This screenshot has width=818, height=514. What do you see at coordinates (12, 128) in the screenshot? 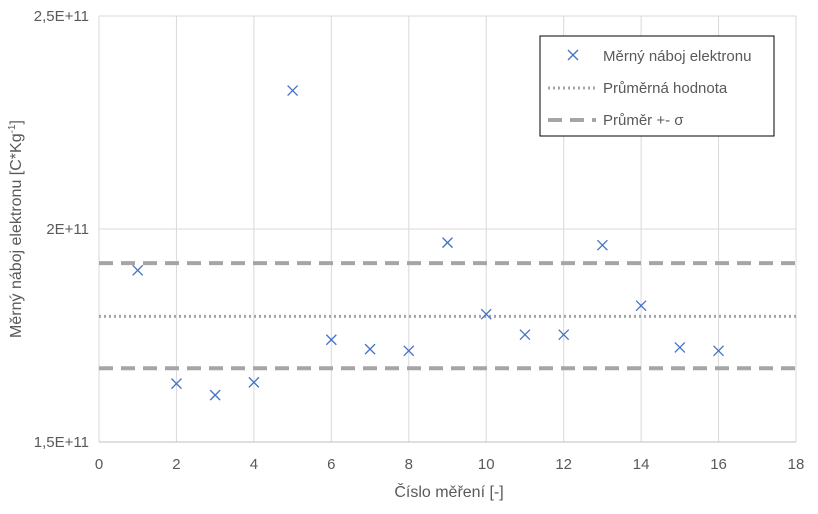
I see `y-axis-title-superscript: -1` at bounding box center [12, 128].